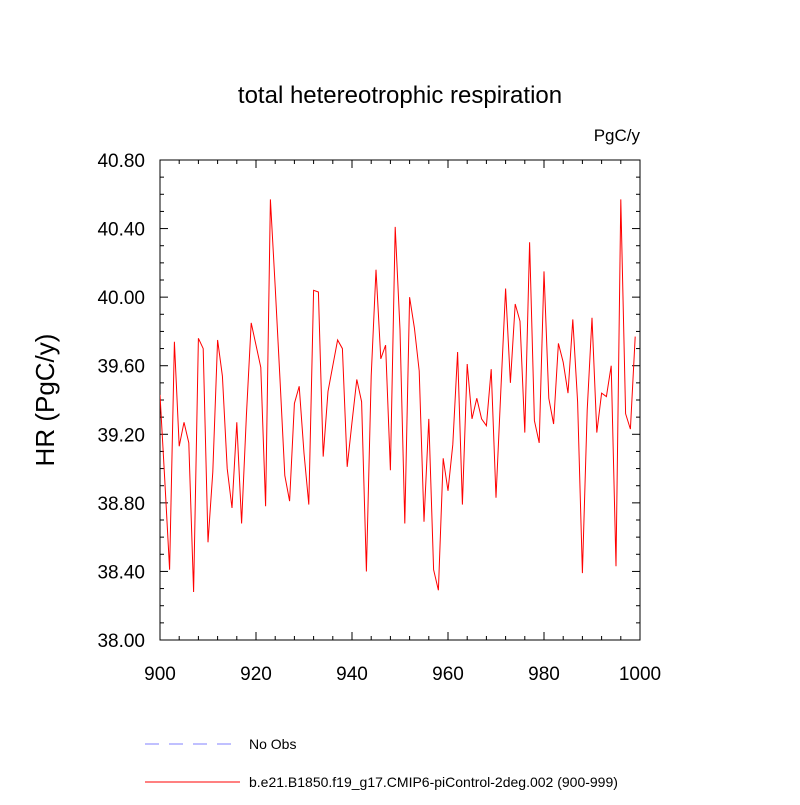 The width and height of the screenshot is (800, 805). I want to click on x-tick-label: 980, so click(544, 674).